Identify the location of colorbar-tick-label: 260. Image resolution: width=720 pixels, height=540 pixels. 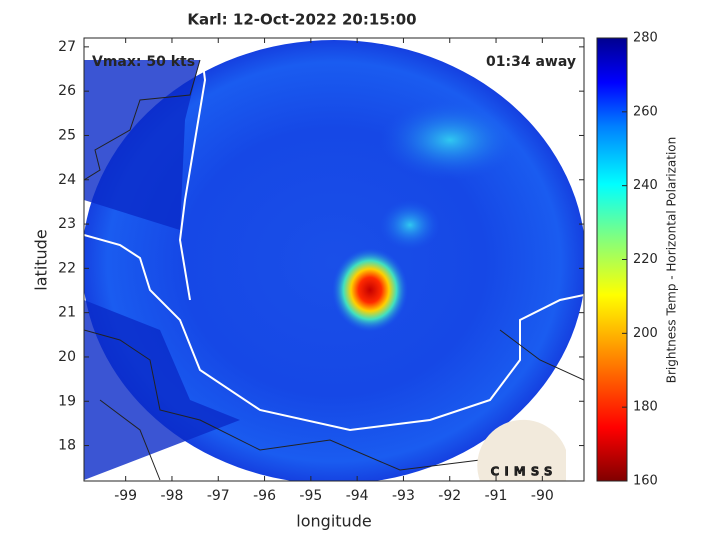
(645, 111).